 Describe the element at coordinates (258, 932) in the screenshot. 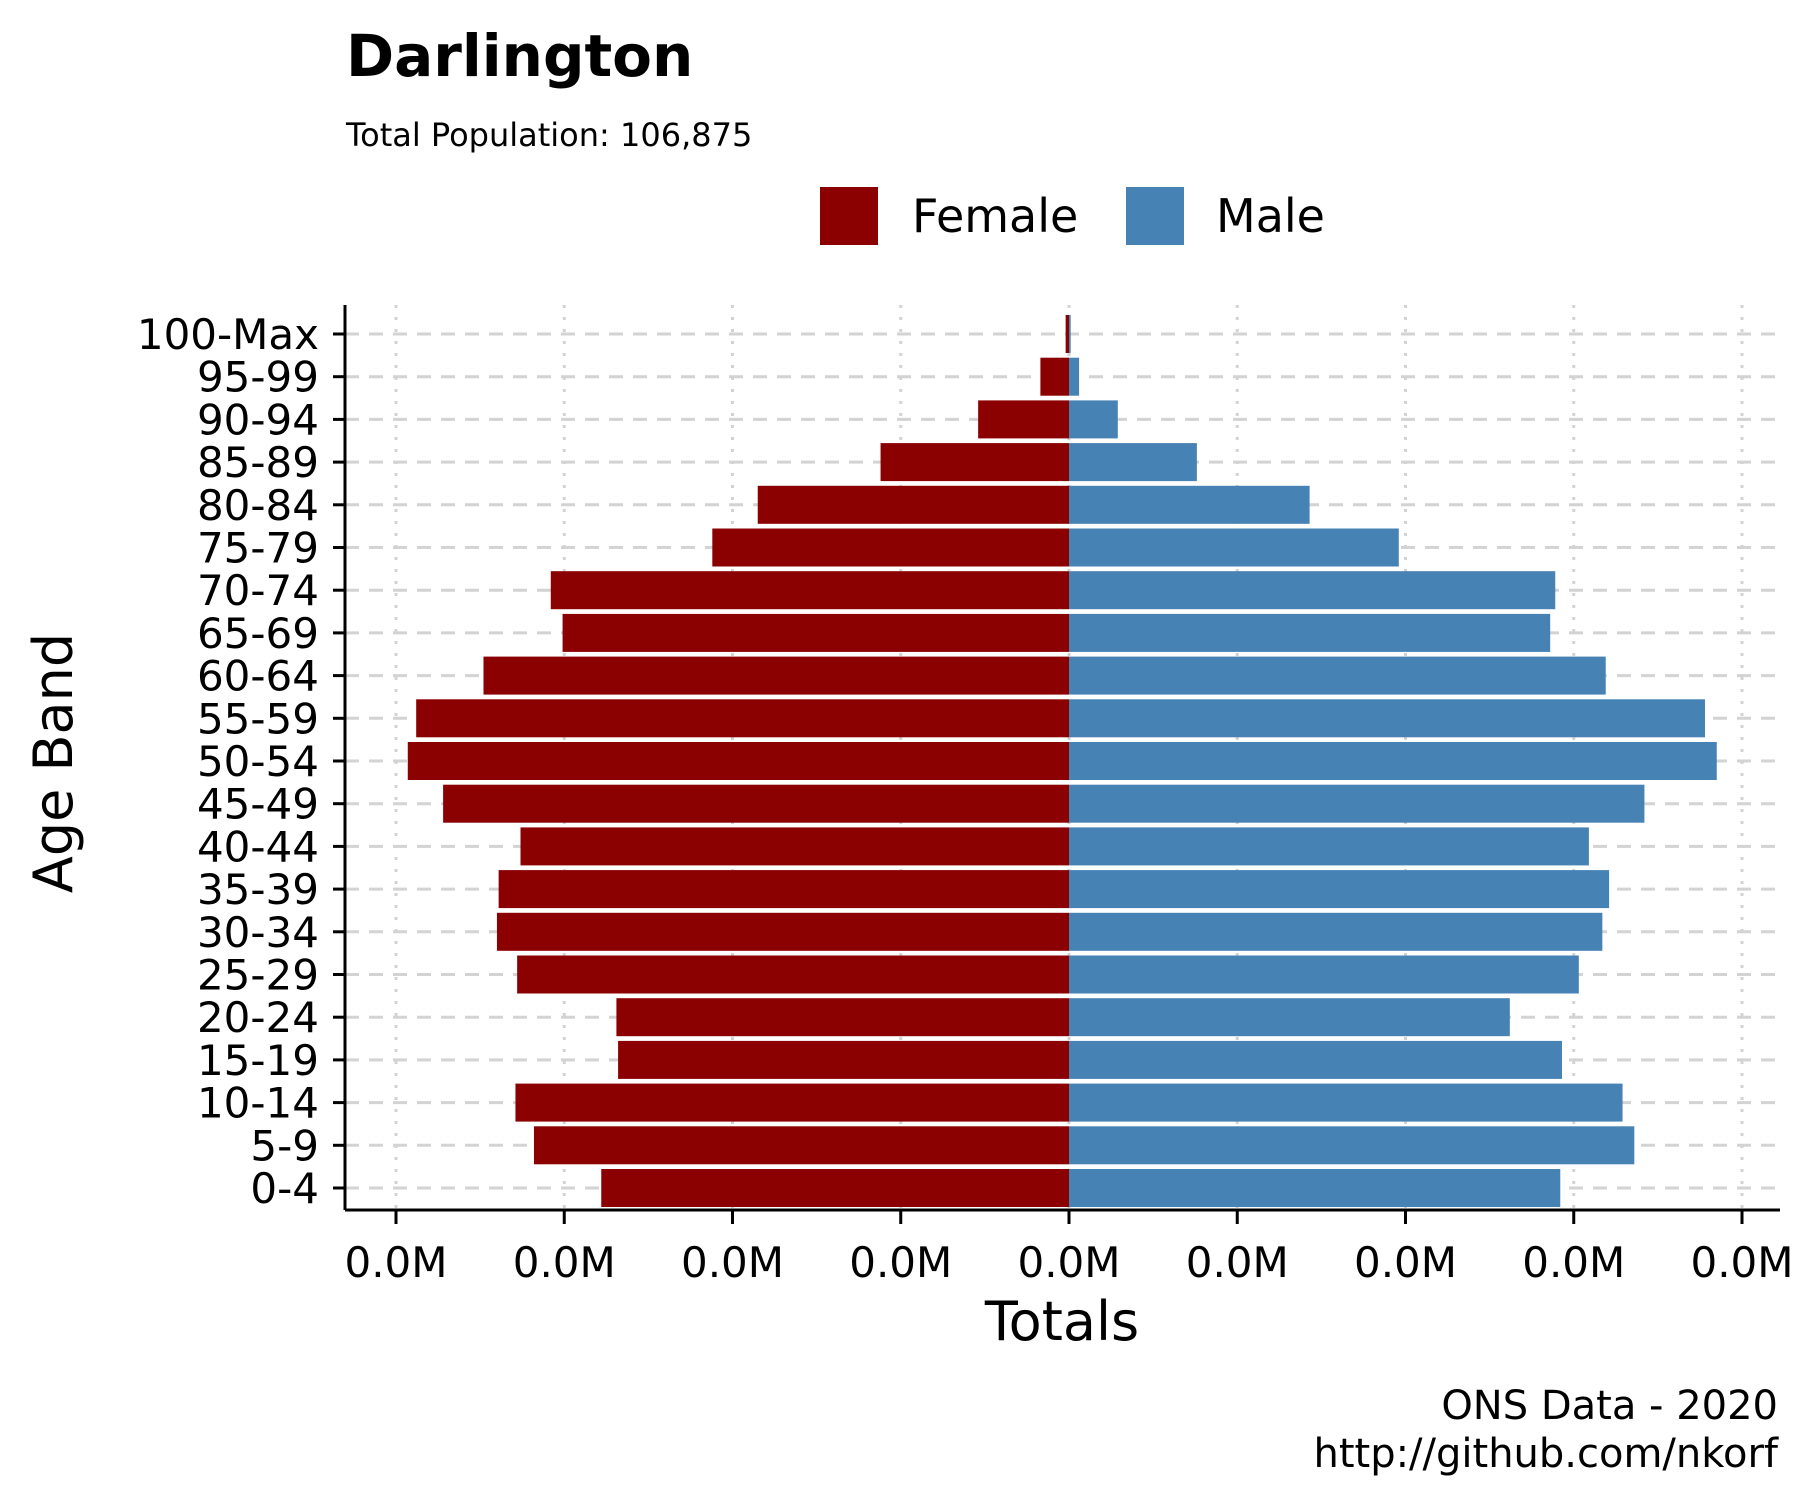

I see `y-tick-label: 30-34` at that location.